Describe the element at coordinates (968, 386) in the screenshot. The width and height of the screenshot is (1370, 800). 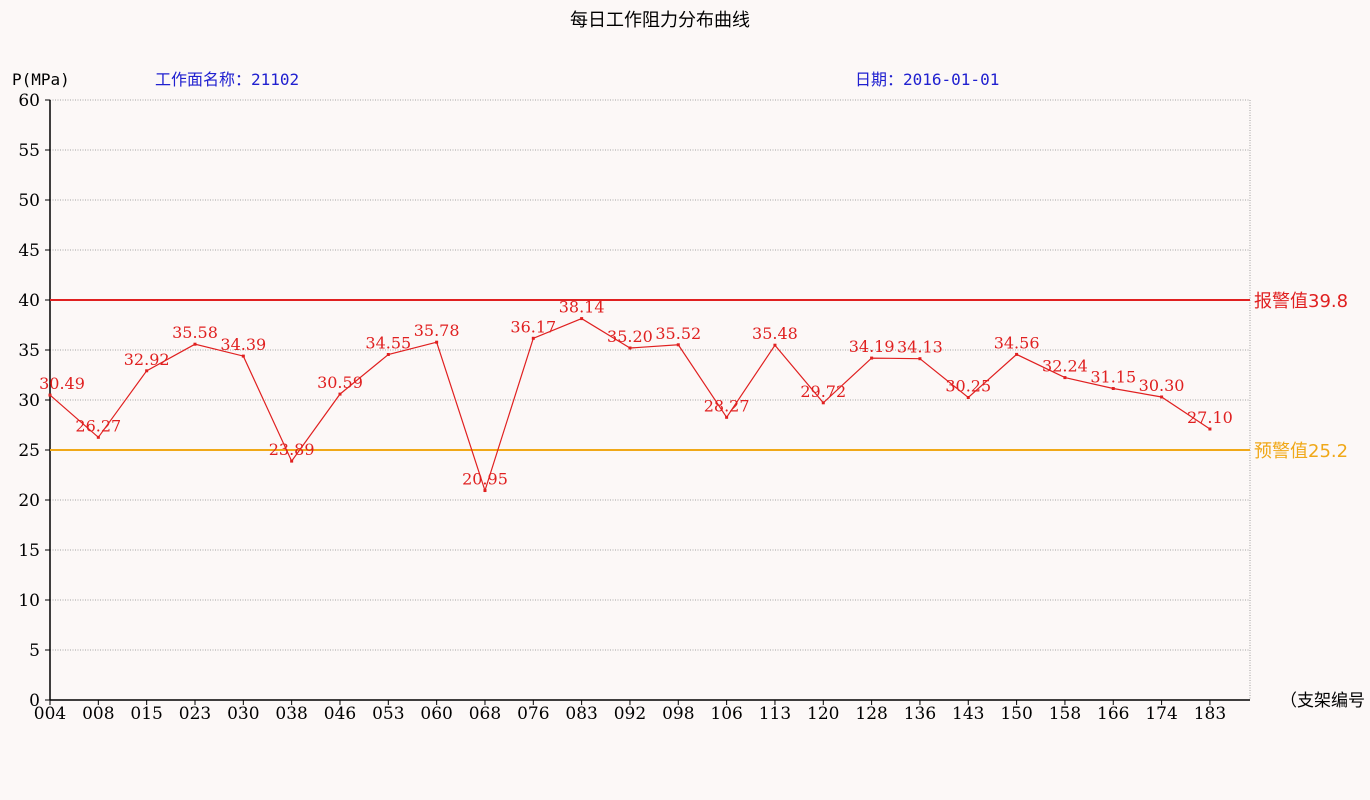
I see `data-label: 30.25` at that location.